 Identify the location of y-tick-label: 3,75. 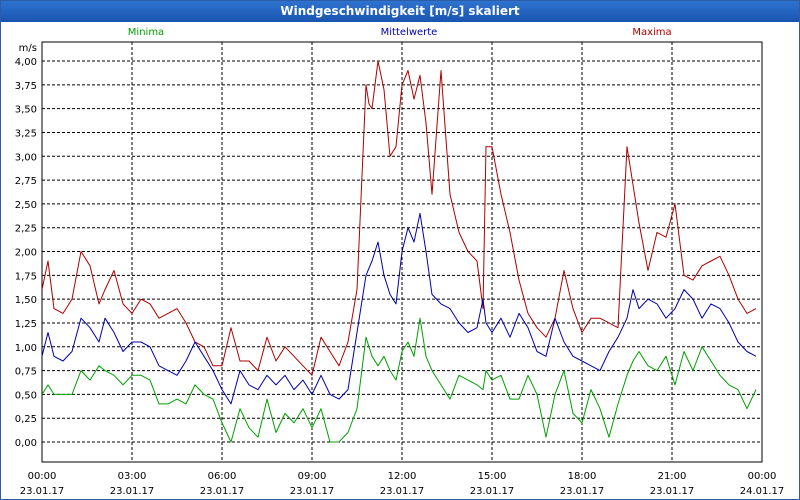
(26, 86).